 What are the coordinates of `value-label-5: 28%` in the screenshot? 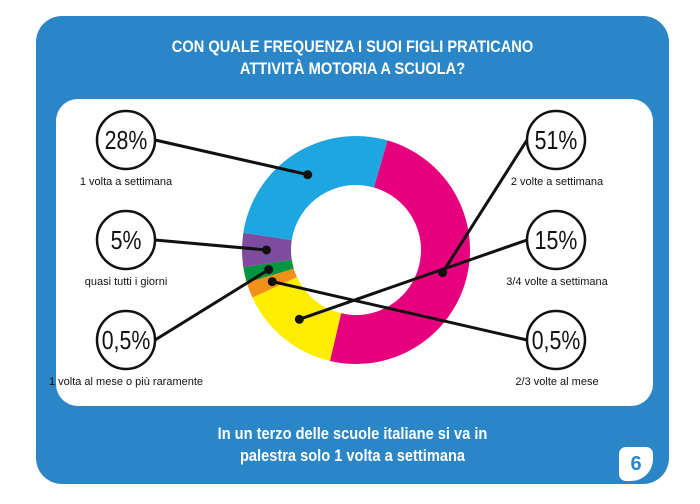 It's located at (126, 141).